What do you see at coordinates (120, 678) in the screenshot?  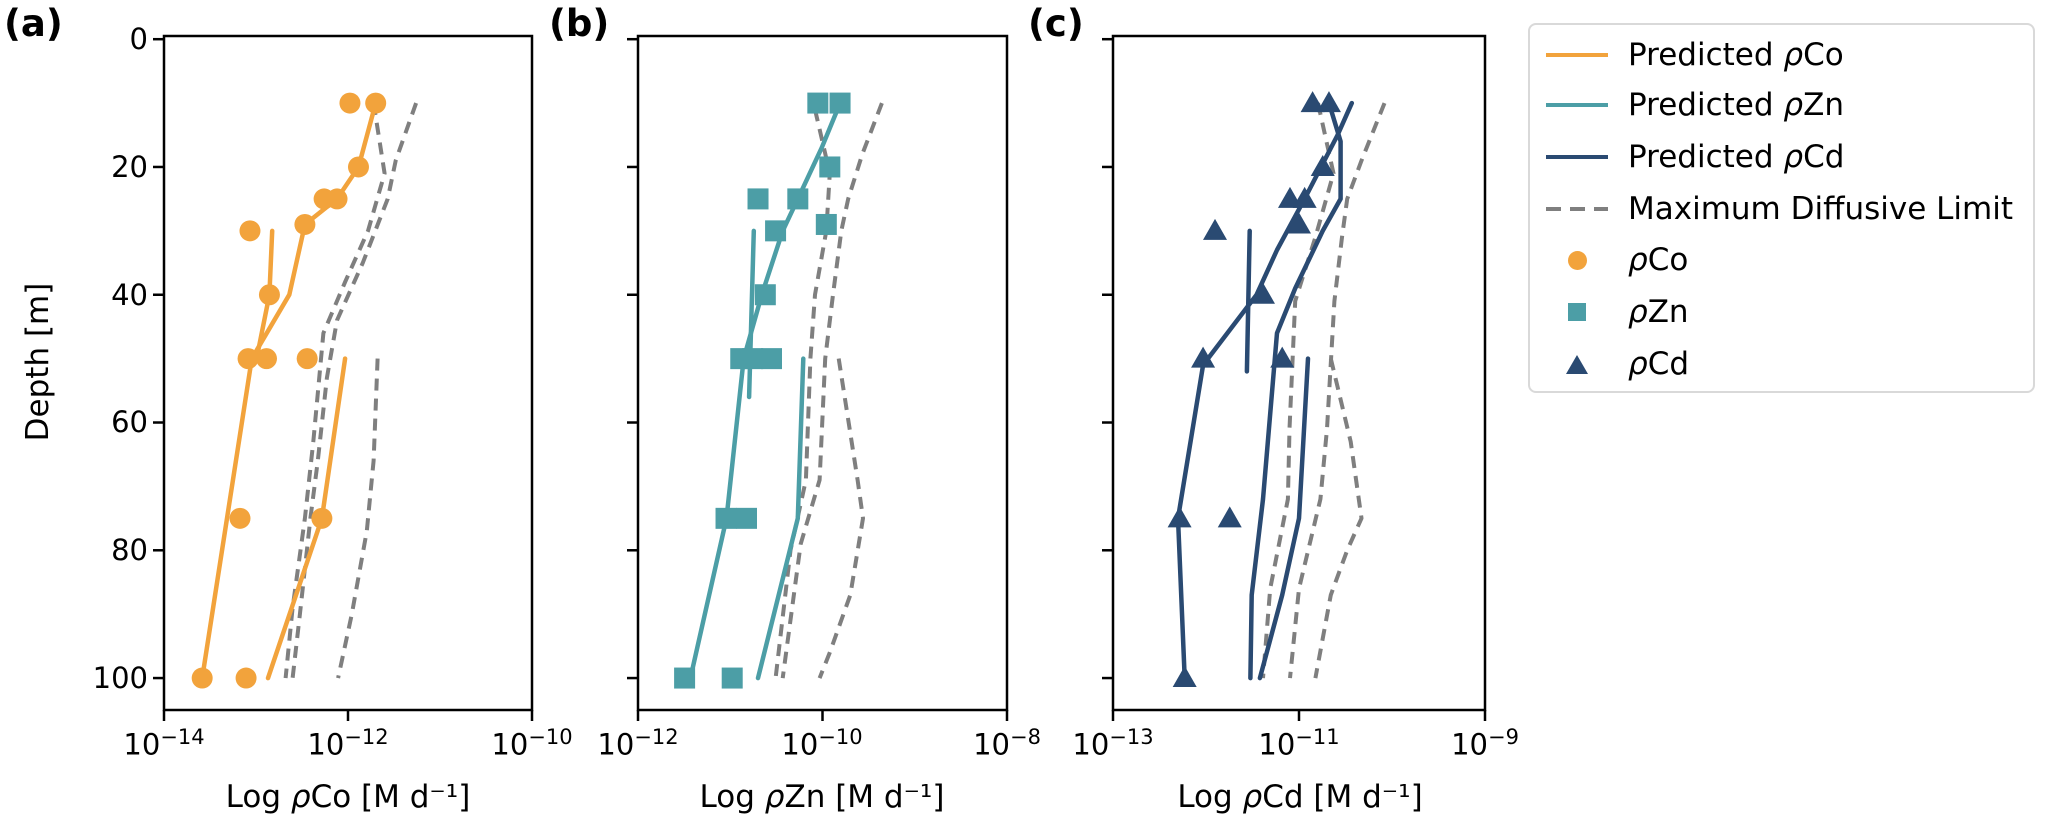 I see `y-tick-label: 100` at bounding box center [120, 678].